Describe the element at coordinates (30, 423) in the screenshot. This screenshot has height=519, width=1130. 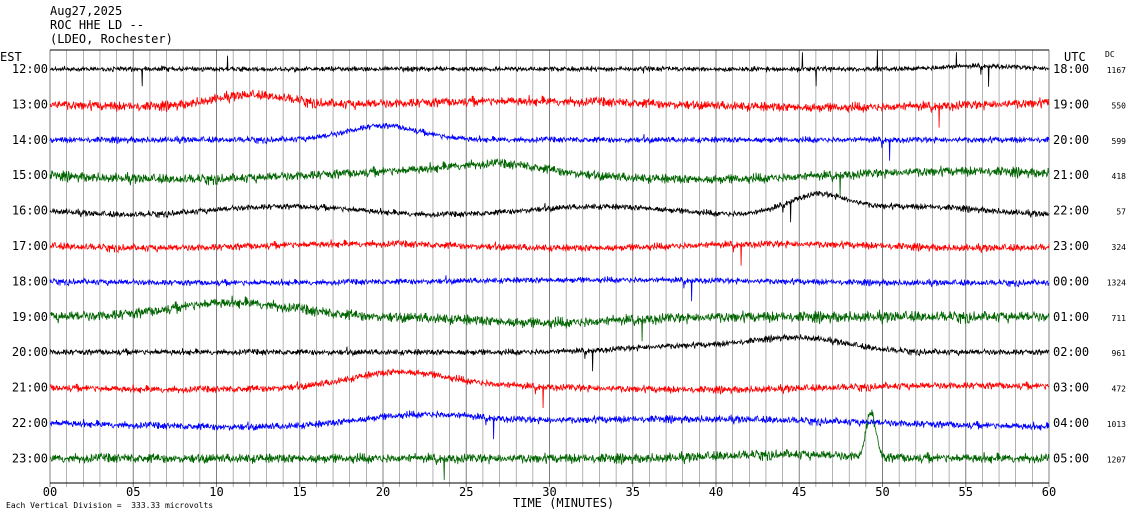
I see `est-hour-label: 22:00` at that location.